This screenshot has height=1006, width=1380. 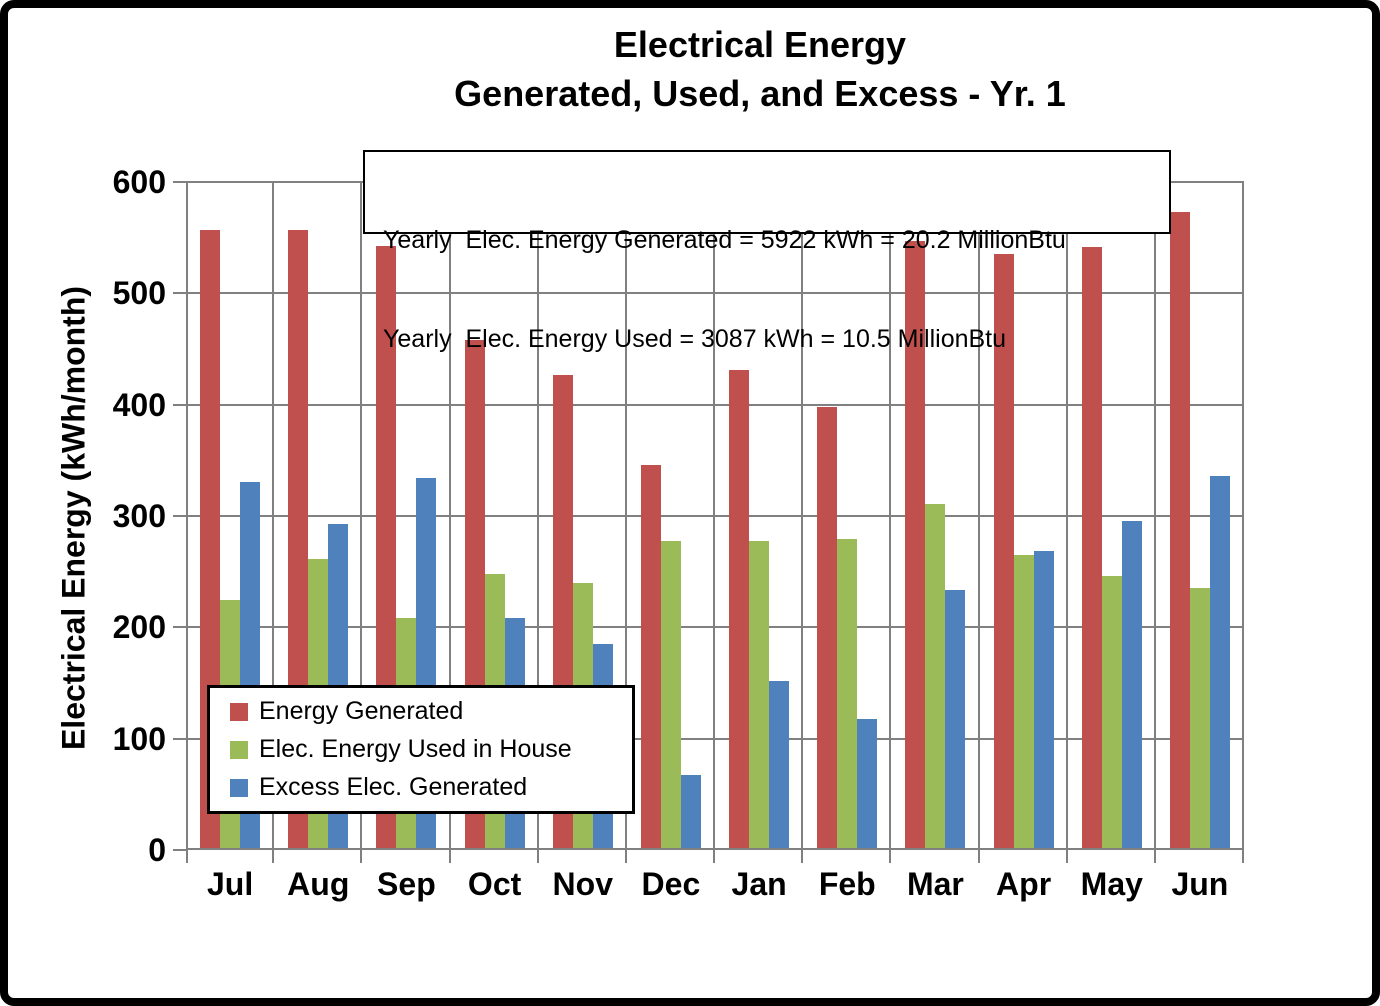 I want to click on bar-energy-generated-feb, so click(x=827, y=628).